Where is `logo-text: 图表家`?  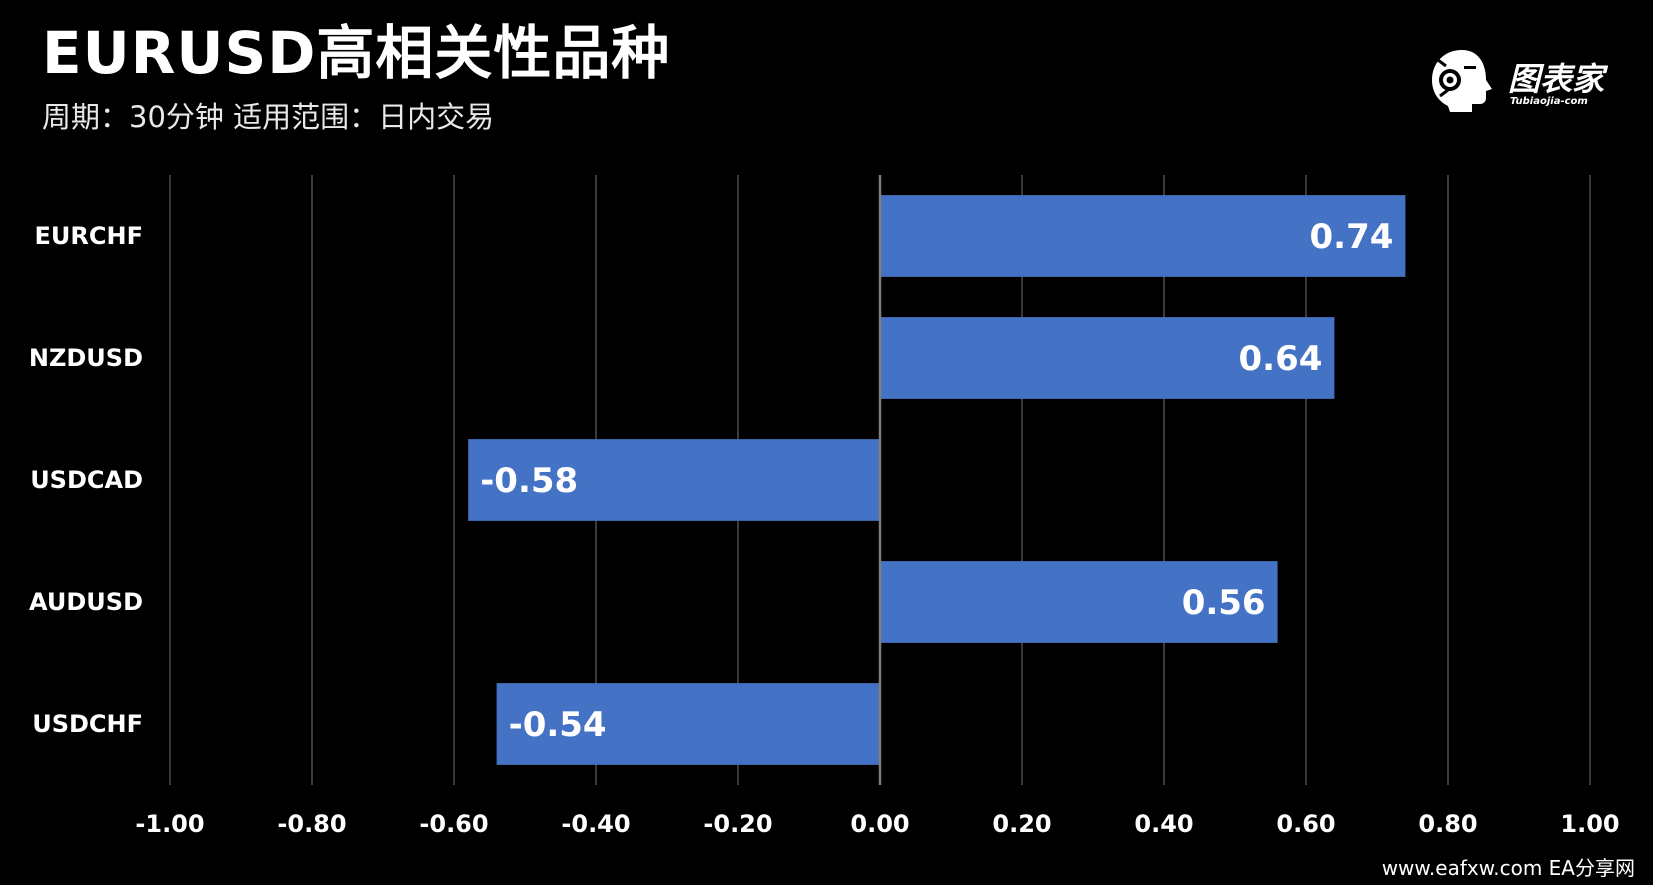 logo-text: 图表家 is located at coordinates (1556, 79).